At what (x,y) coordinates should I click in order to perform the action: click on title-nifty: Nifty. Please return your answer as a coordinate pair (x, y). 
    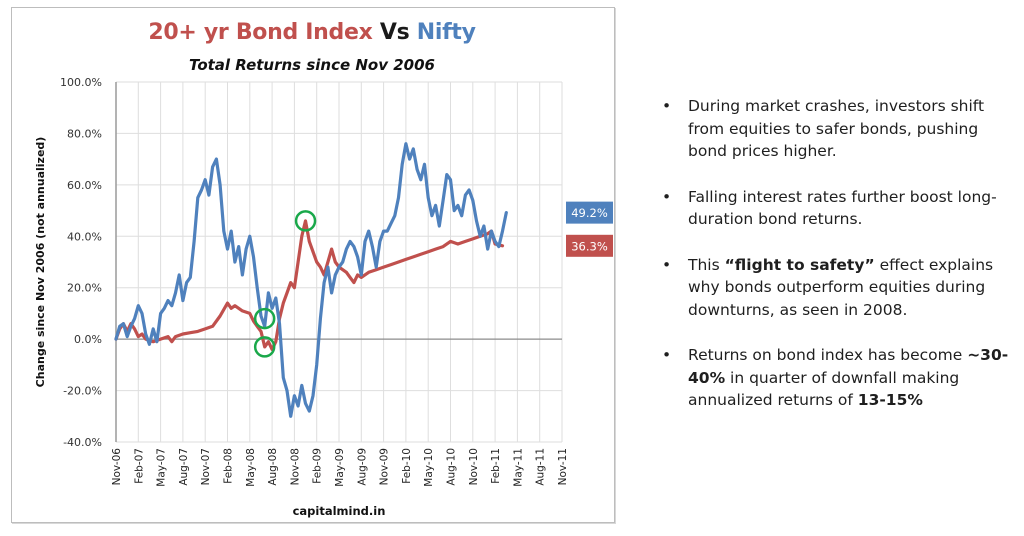
    Looking at the image, I should click on (446, 32).